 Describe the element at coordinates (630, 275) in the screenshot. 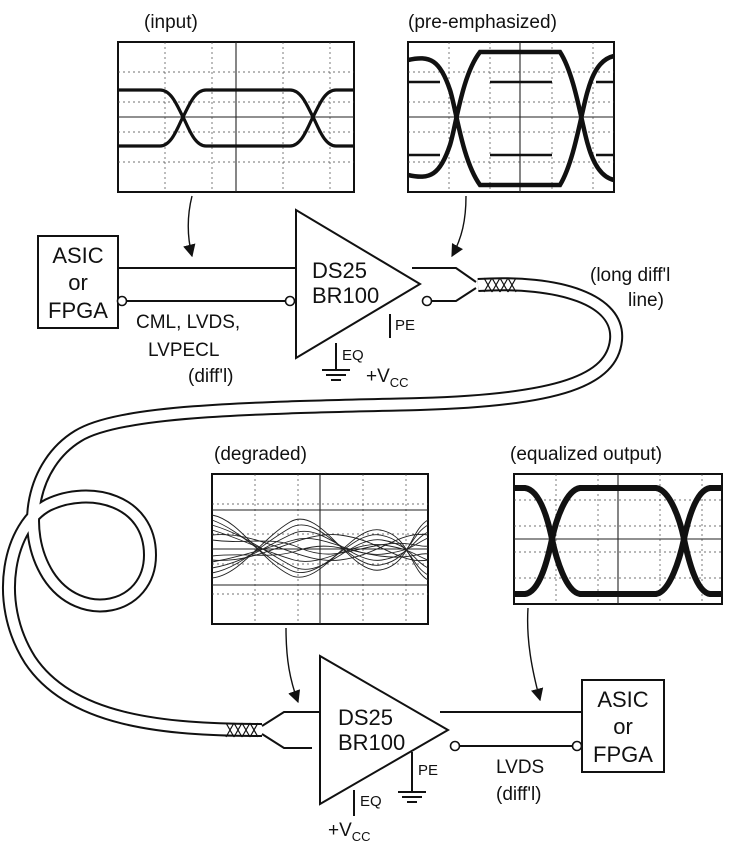

I see `svg-text: (long diff'l` at that location.